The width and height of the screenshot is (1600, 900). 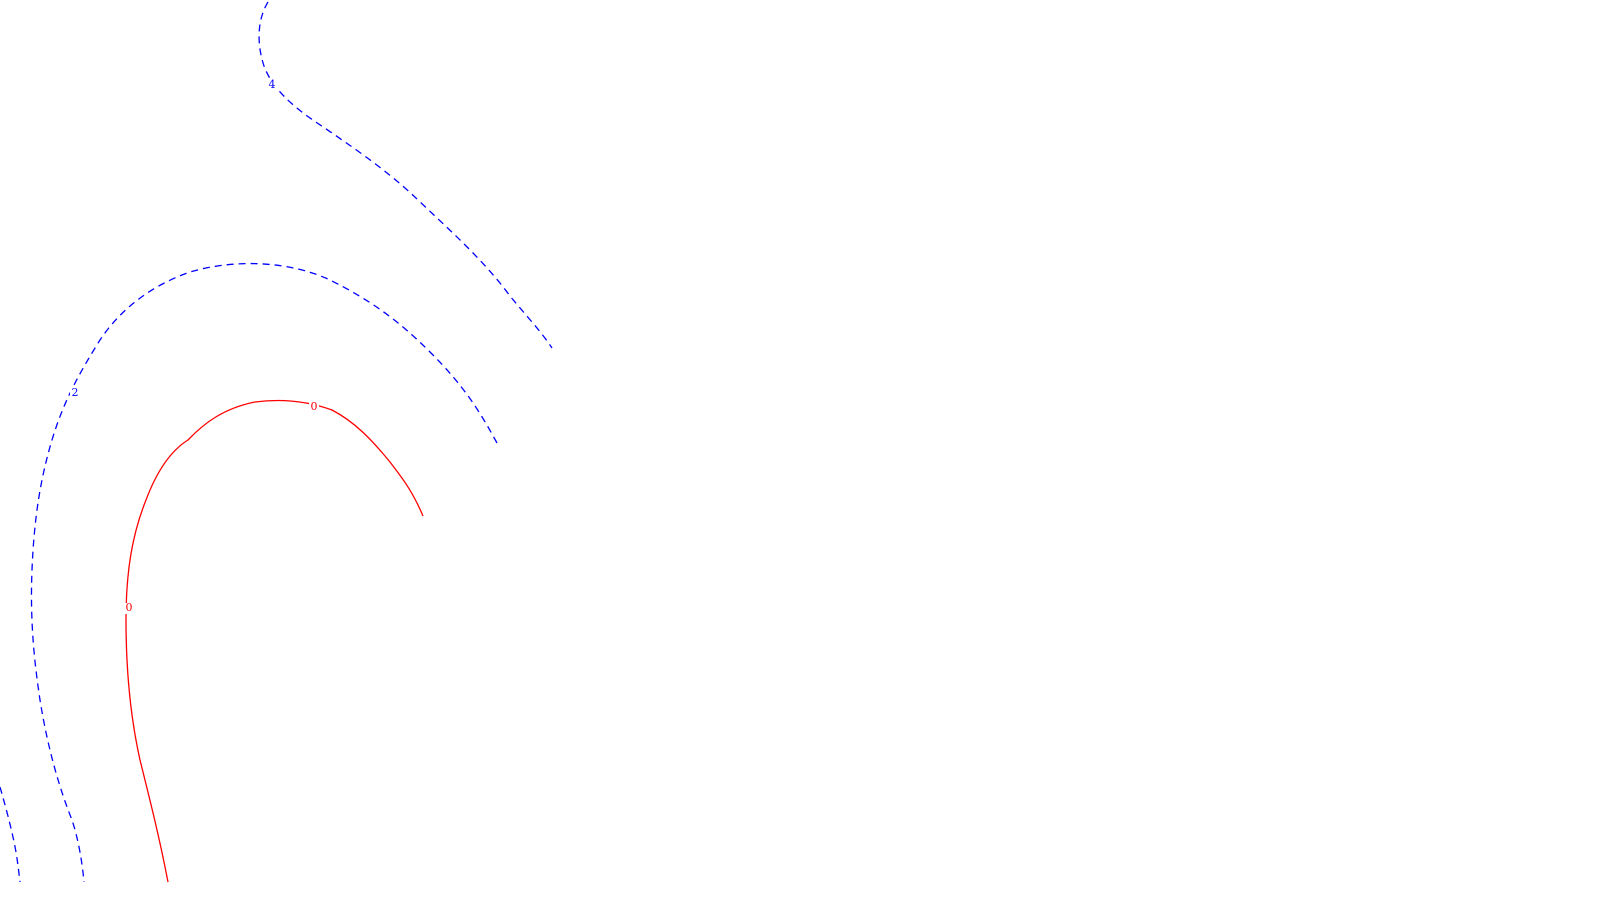 I want to click on contour-label-4: 4, so click(x=272, y=84).